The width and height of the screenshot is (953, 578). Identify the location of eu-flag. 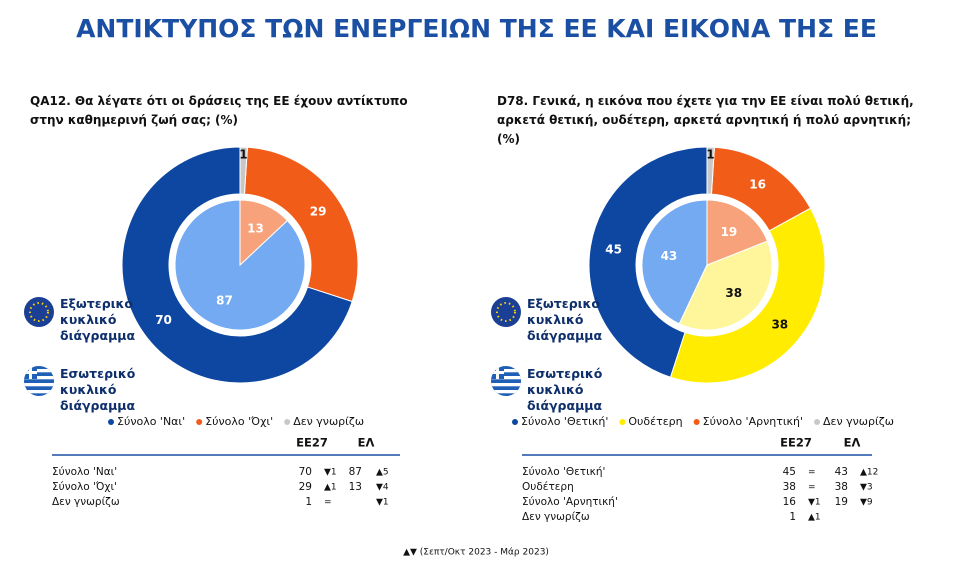
(272, 312).